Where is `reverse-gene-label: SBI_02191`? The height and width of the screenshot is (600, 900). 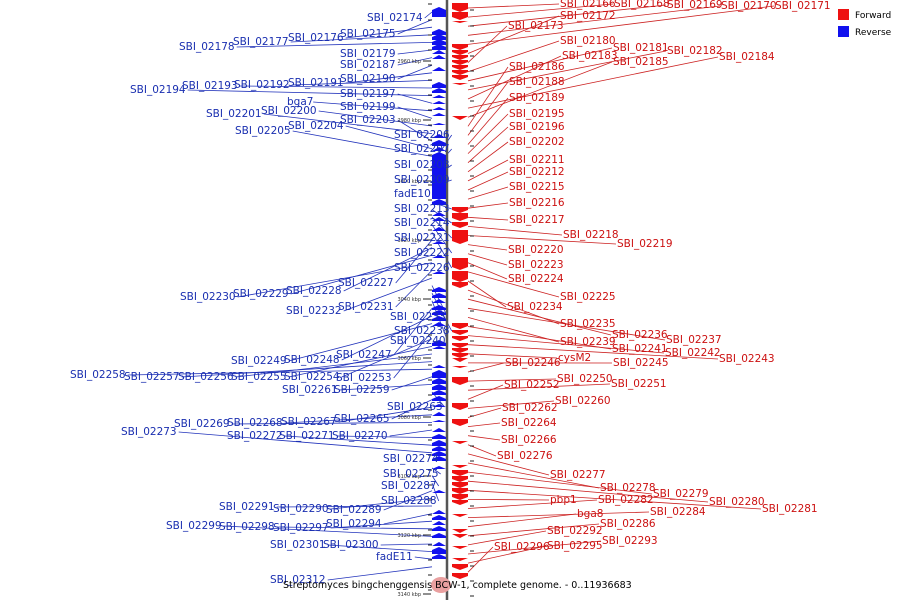
reverse-gene-label: SBI_02191 is located at coordinates (316, 83).